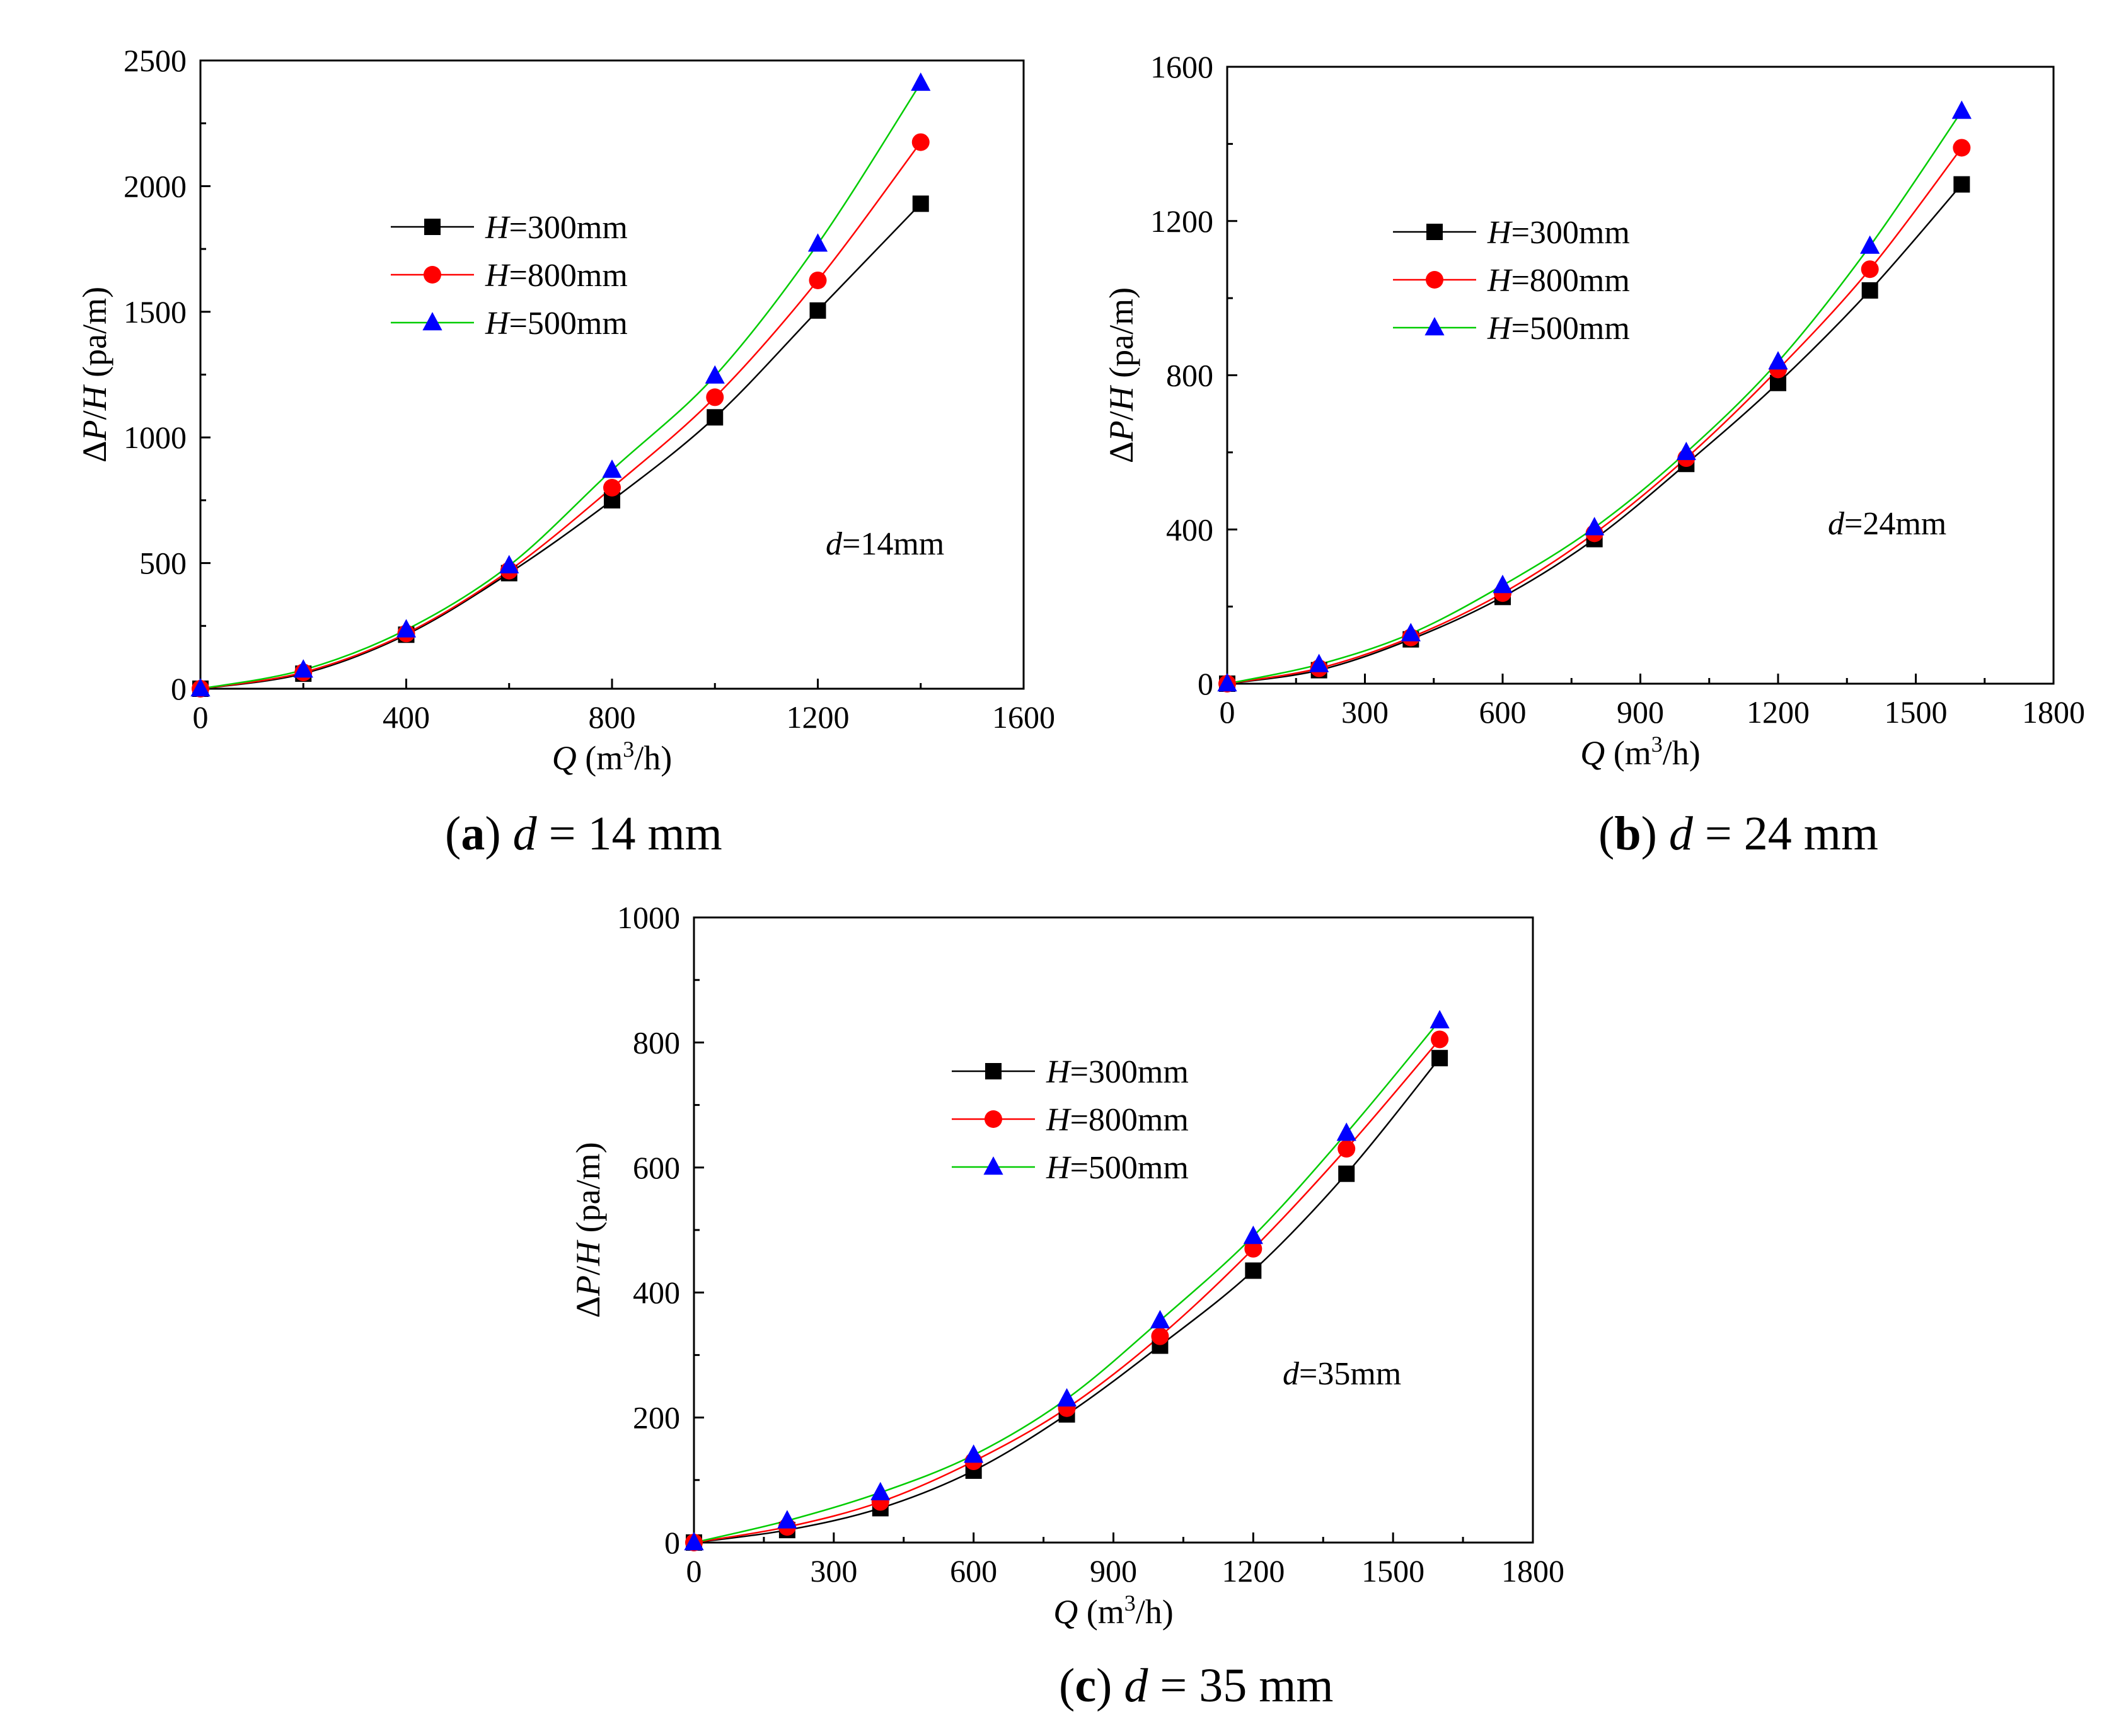 The height and width of the screenshot is (1736, 2126). What do you see at coordinates (1887, 524) in the screenshot?
I see `diameter-annotation: d=24mm` at bounding box center [1887, 524].